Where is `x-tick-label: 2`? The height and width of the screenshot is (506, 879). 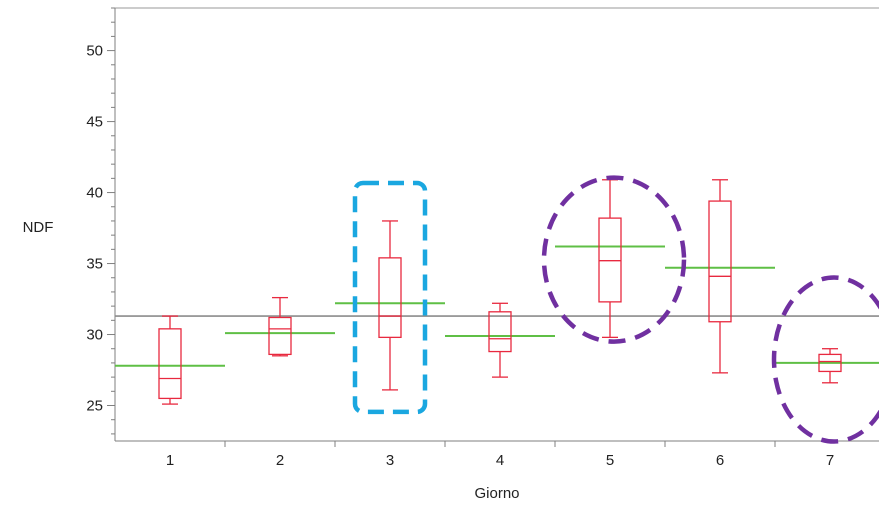 x-tick-label: 2 is located at coordinates (280, 460).